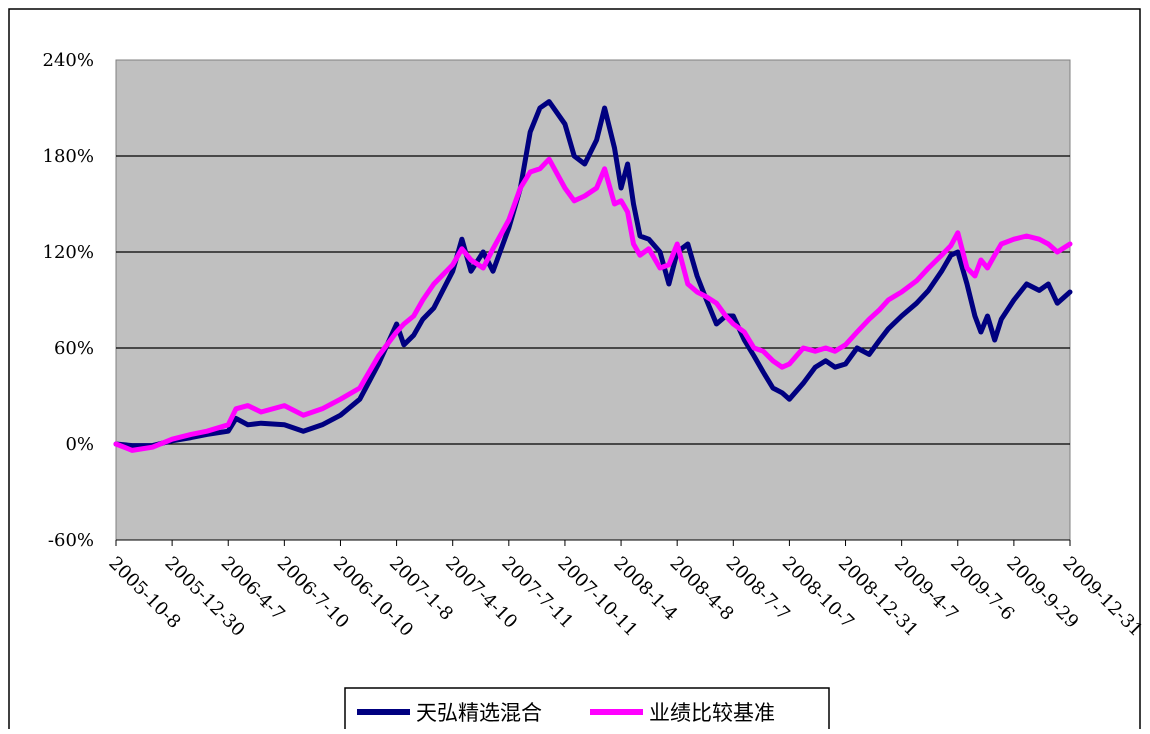 This screenshot has height=734, width=1150. What do you see at coordinates (71, 540) in the screenshot?
I see `y-tick-label: -60%` at bounding box center [71, 540].